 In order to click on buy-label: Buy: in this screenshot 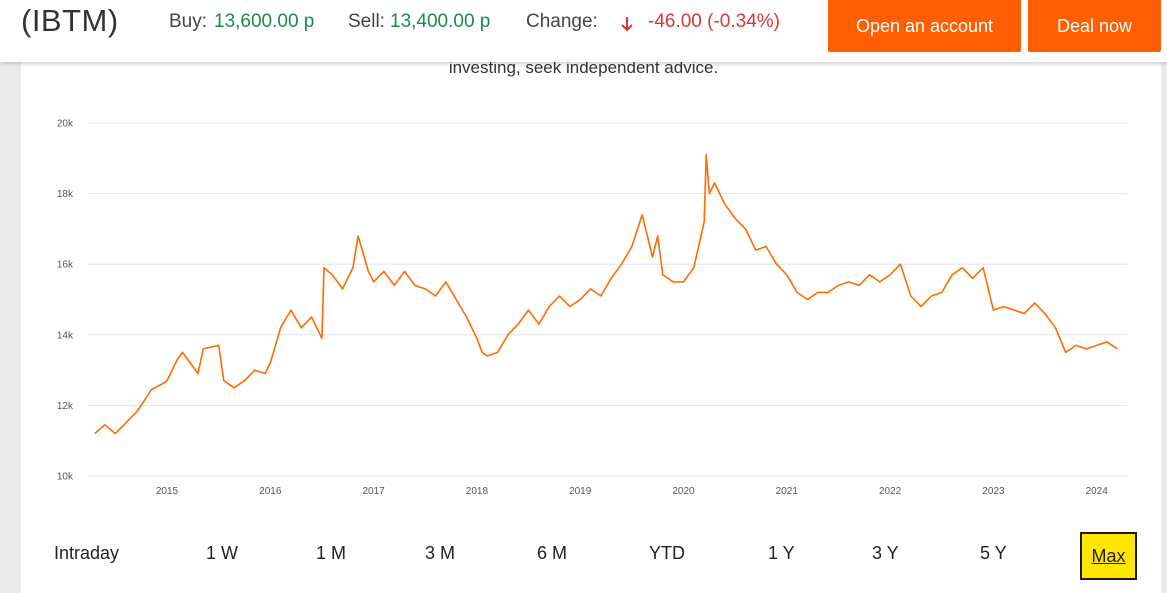, I will do `click(188, 21)`.